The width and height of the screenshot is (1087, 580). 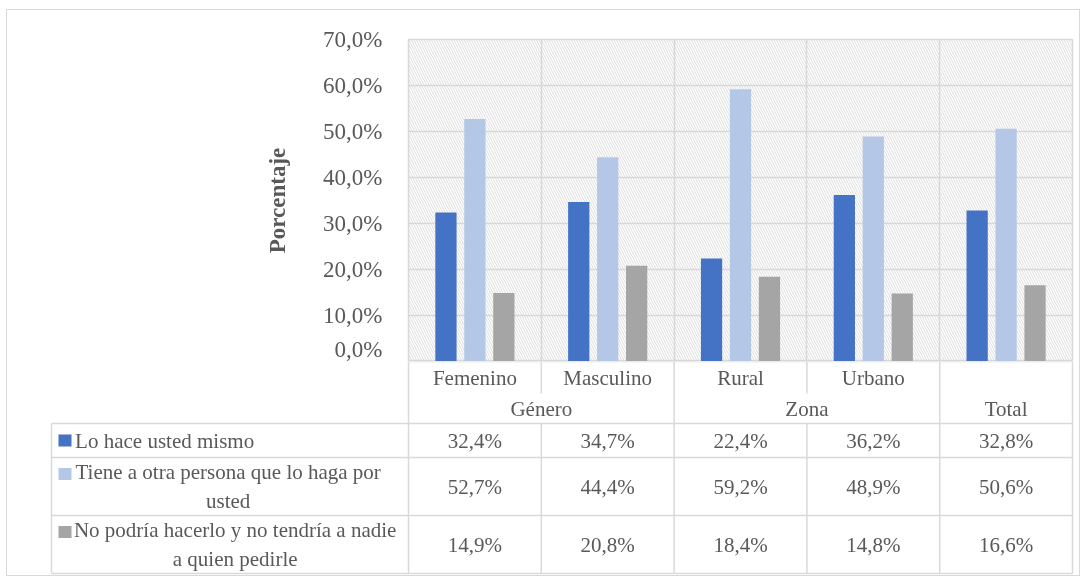 What do you see at coordinates (740, 486) in the screenshot?
I see `data-label: 59,2%` at bounding box center [740, 486].